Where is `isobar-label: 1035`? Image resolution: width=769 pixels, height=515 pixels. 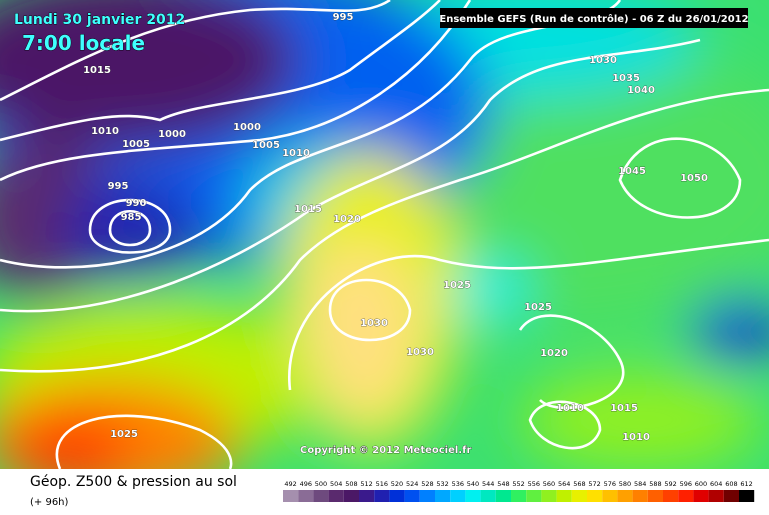 isobar-label: 1035 is located at coordinates (626, 78).